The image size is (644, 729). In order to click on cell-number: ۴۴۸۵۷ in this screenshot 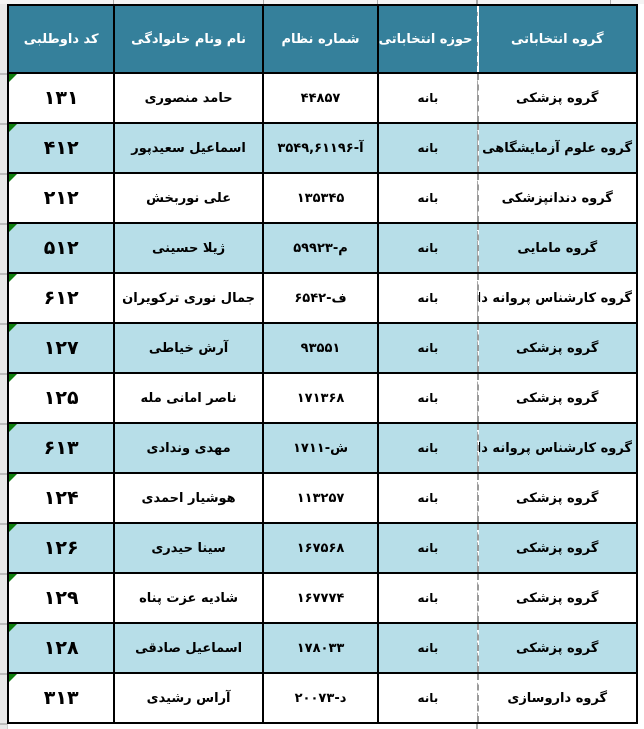, I will do `click(320, 98)`.